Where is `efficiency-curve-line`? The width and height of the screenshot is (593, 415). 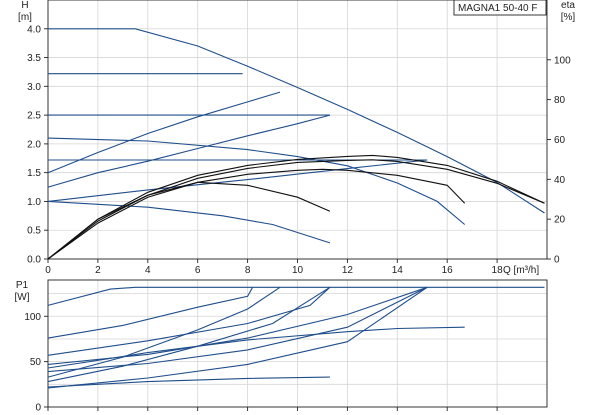 efficiency-curve-line is located at coordinates (189, 220).